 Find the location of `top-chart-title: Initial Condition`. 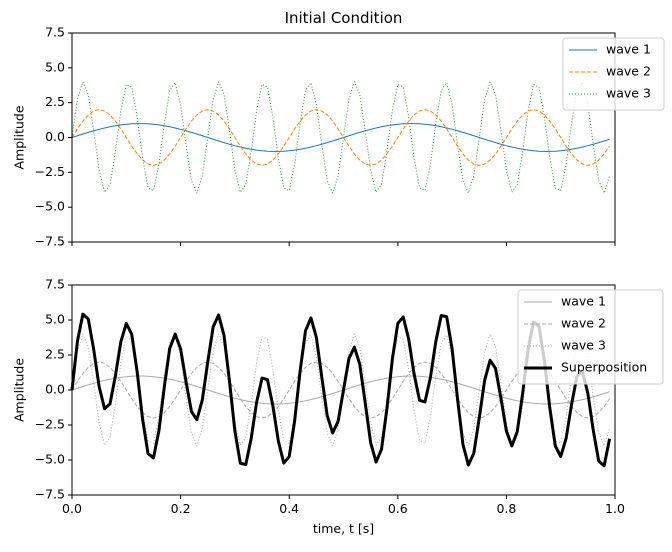

top-chart-title: Initial Condition is located at coordinates (344, 18).